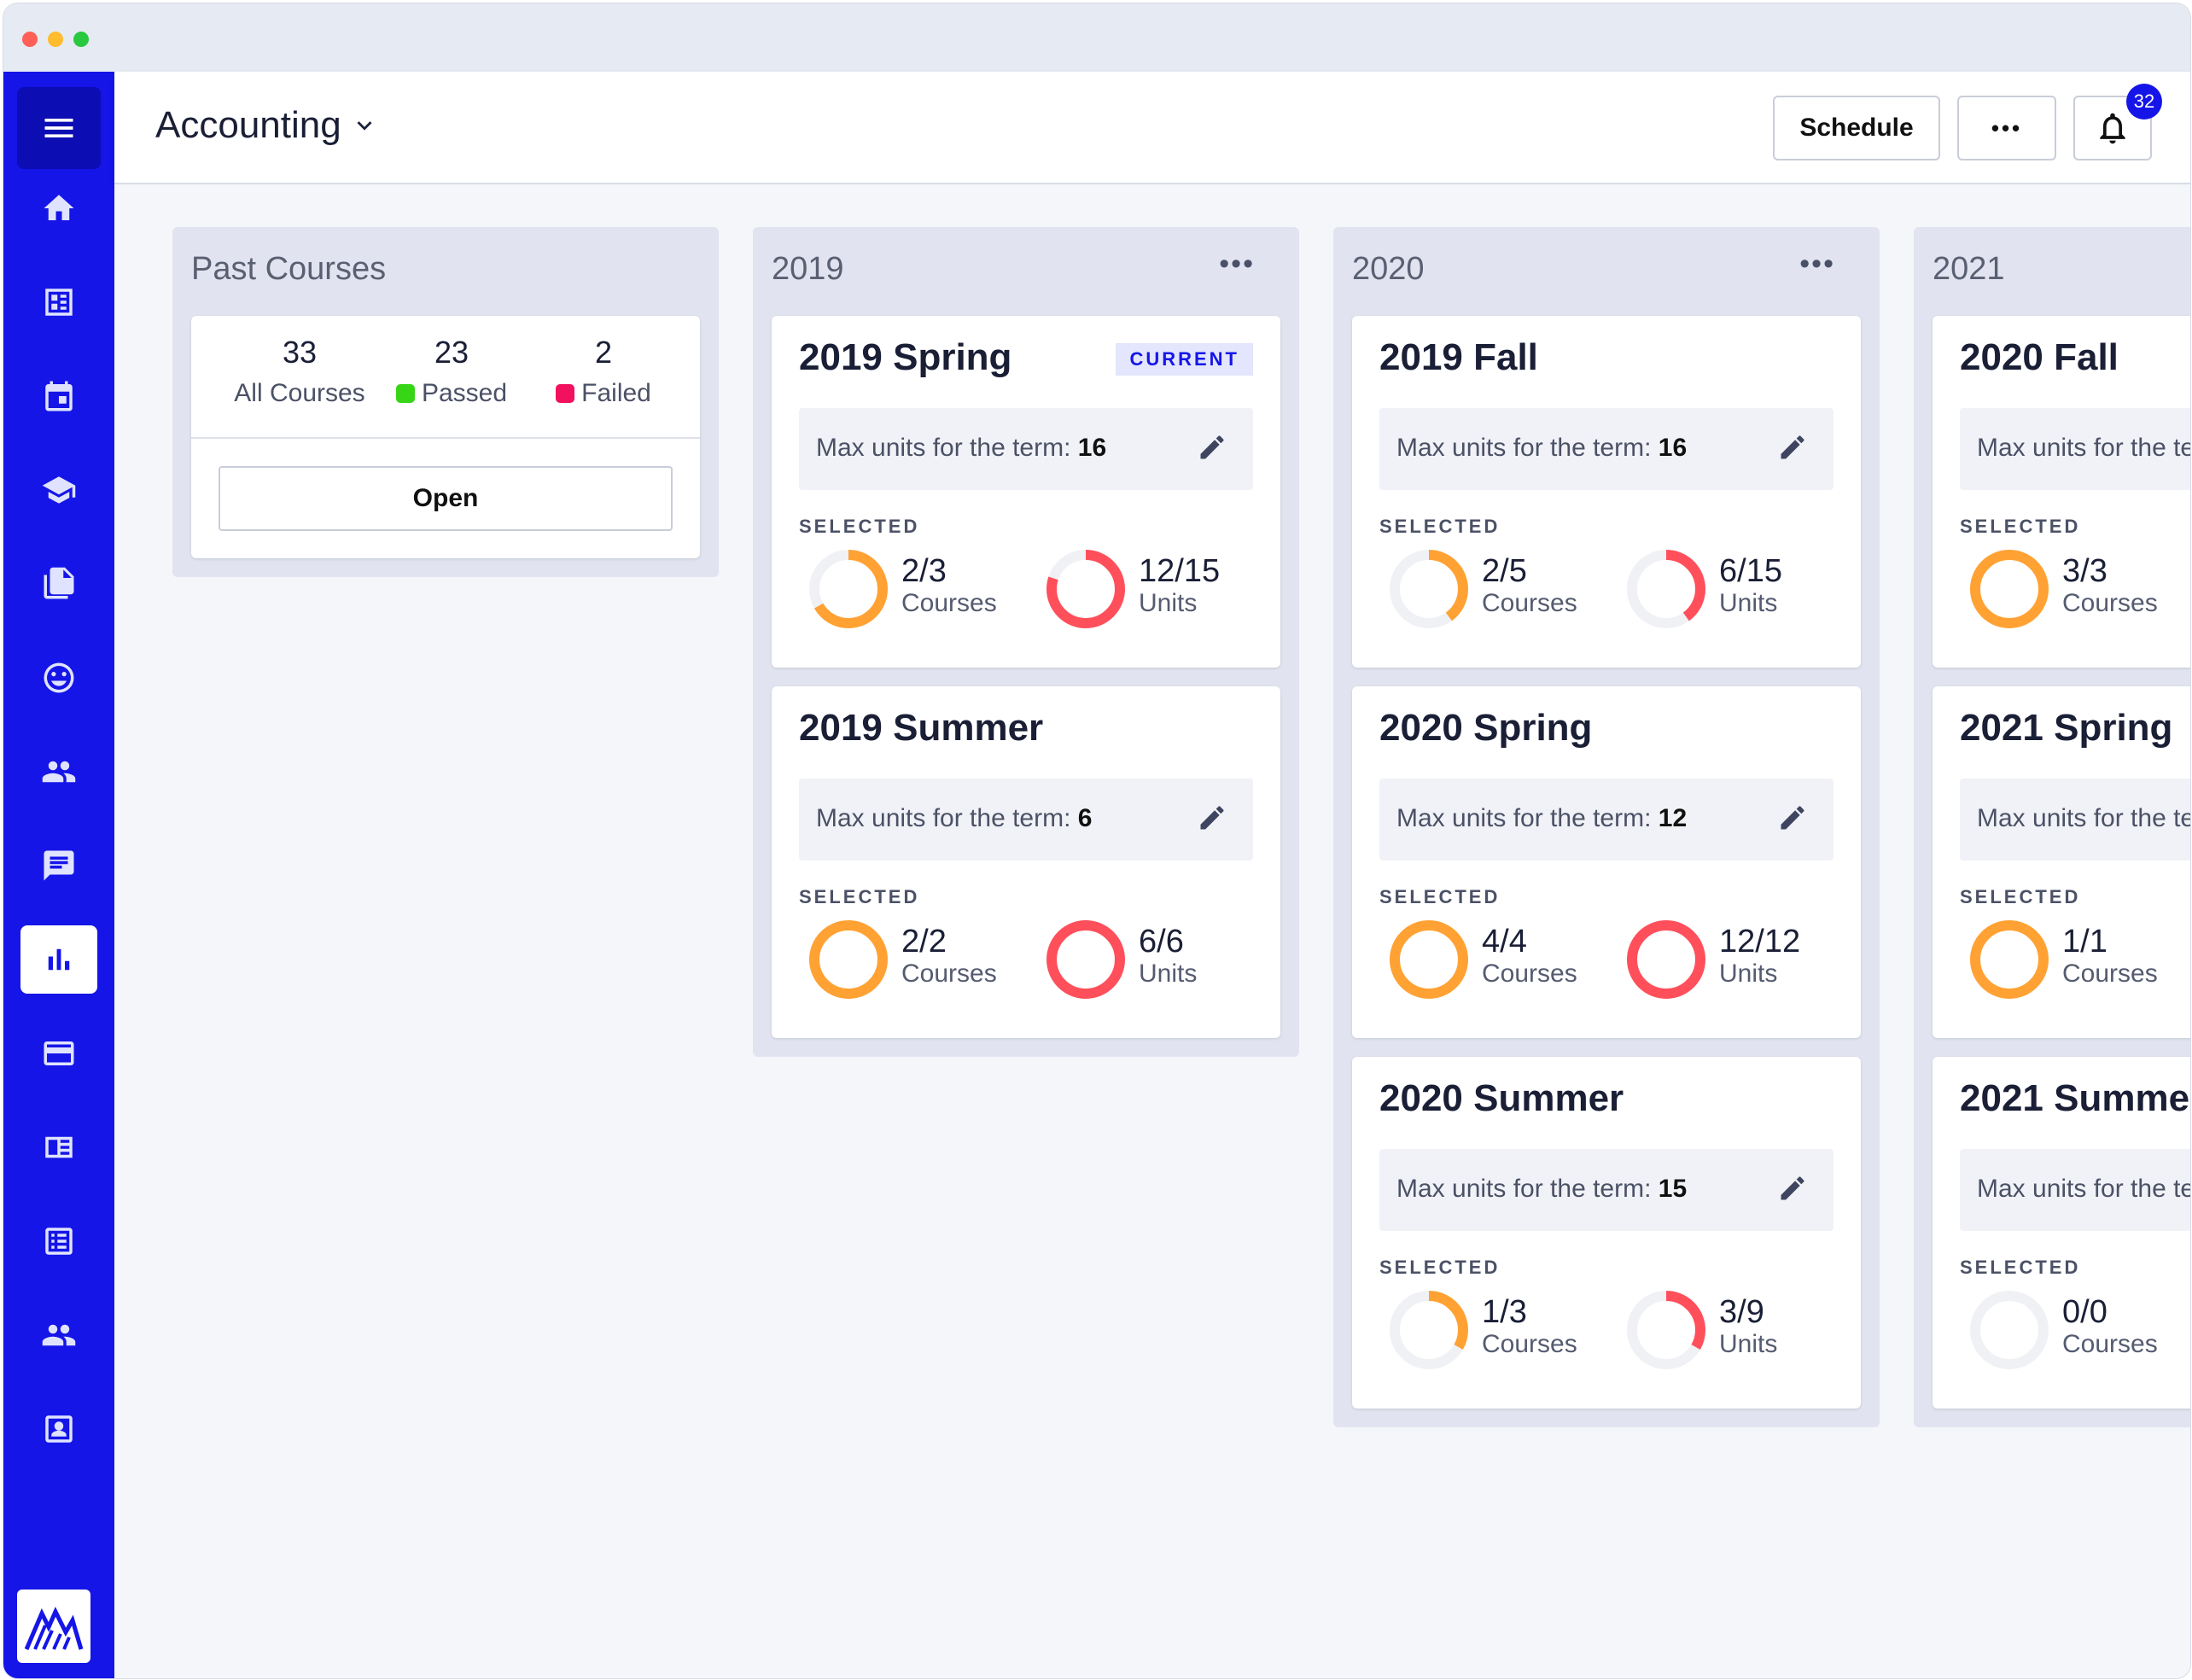  Describe the element at coordinates (1096, 37) in the screenshot. I see `window-titlebar` at that location.